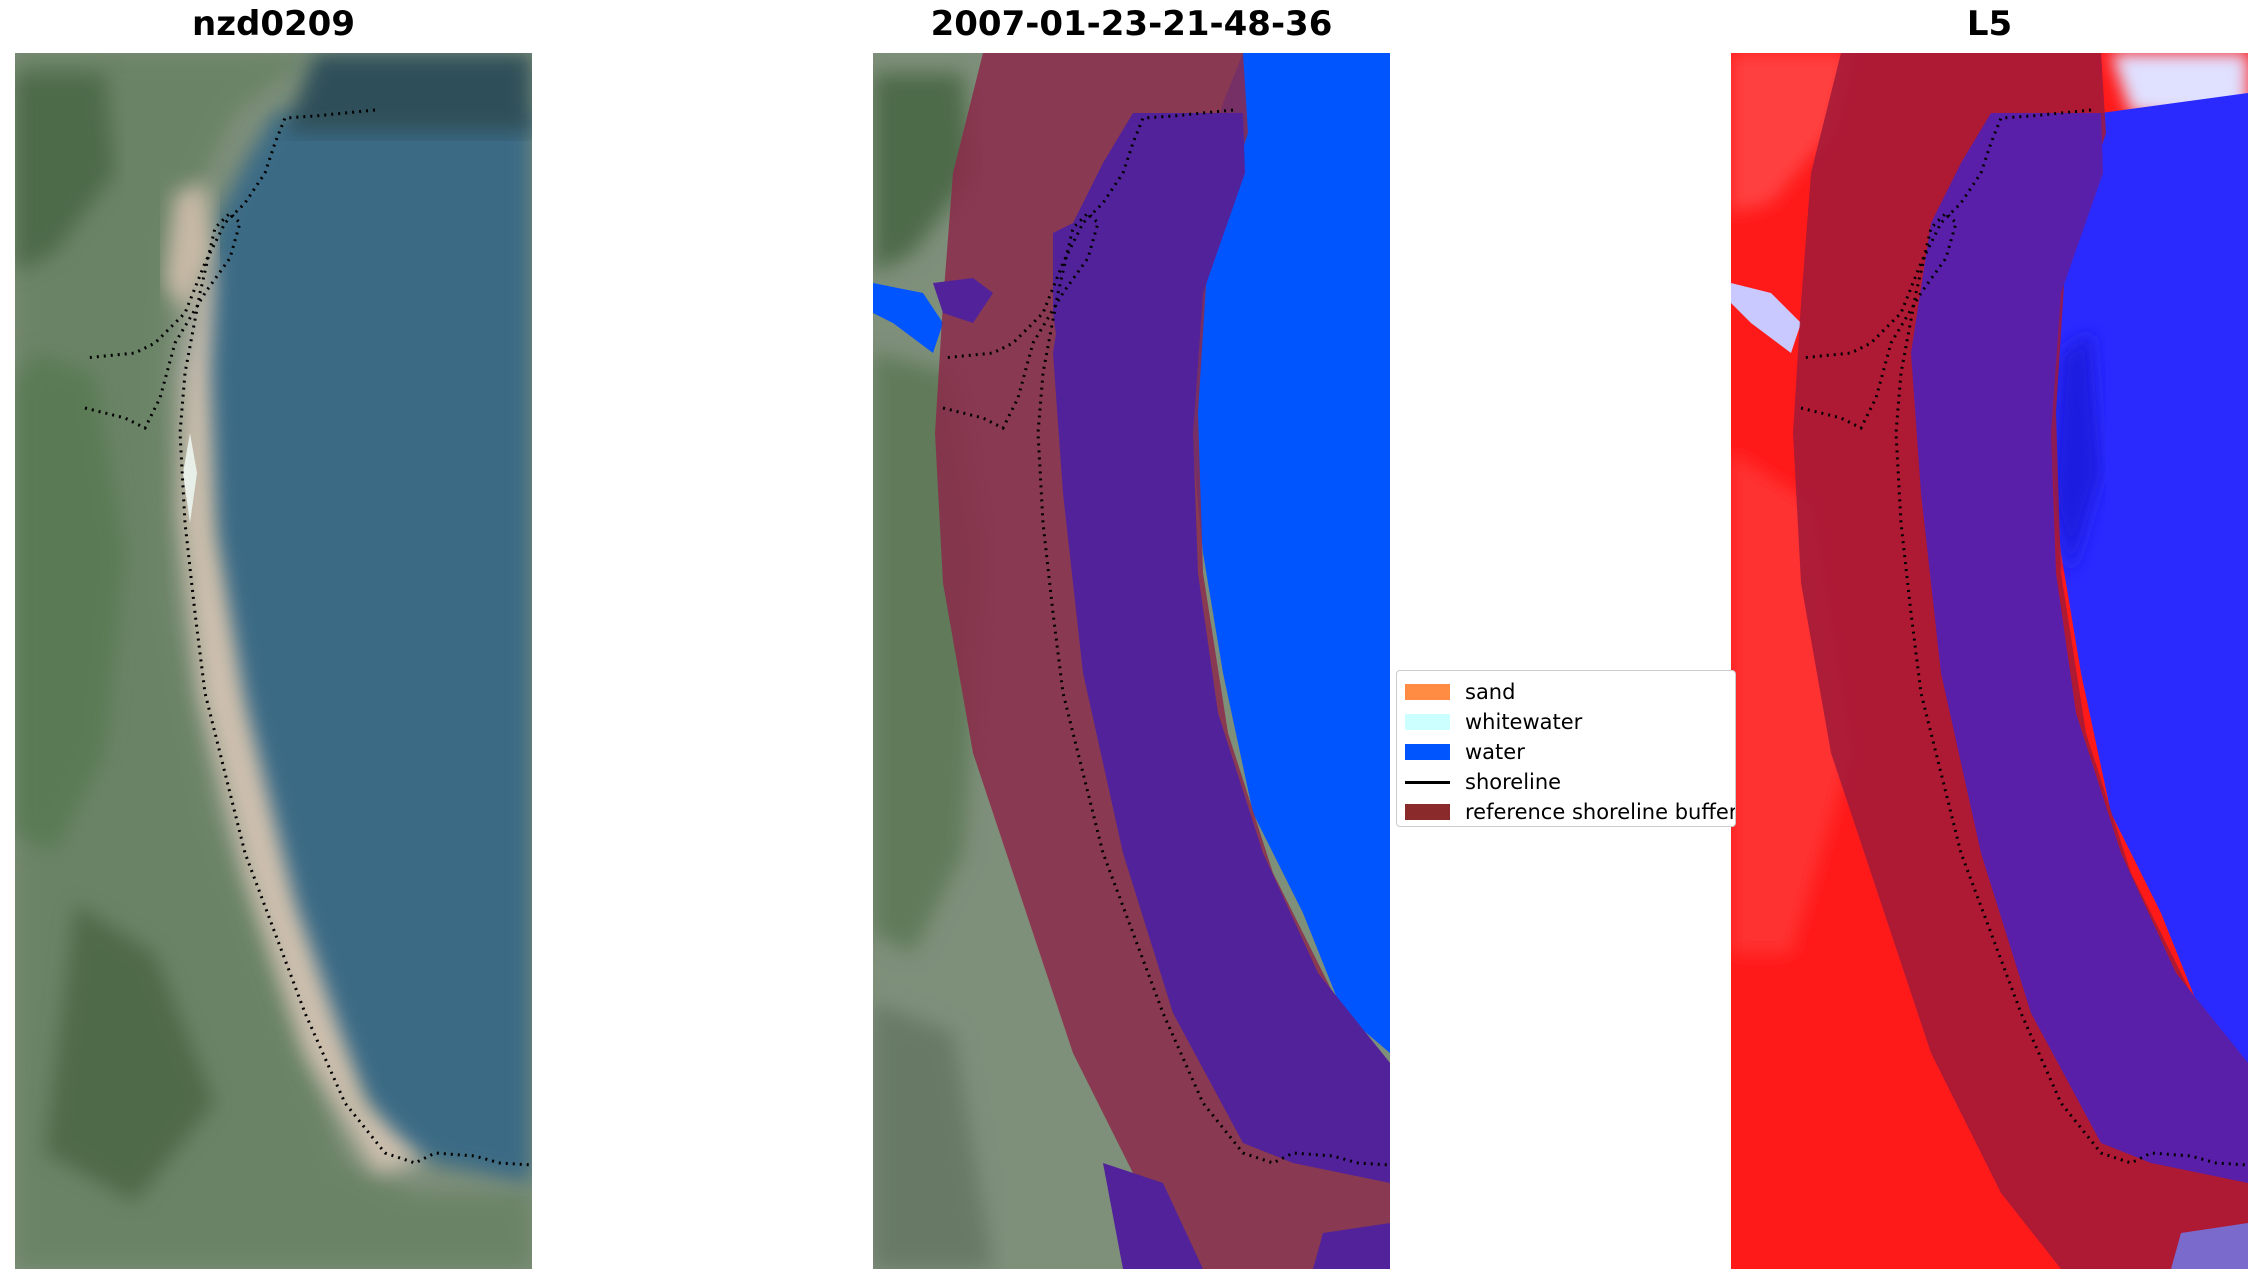 The image size is (2260, 1283). What do you see at coordinates (1524, 722) in the screenshot?
I see `legend-label-whitewater: whitewater` at bounding box center [1524, 722].